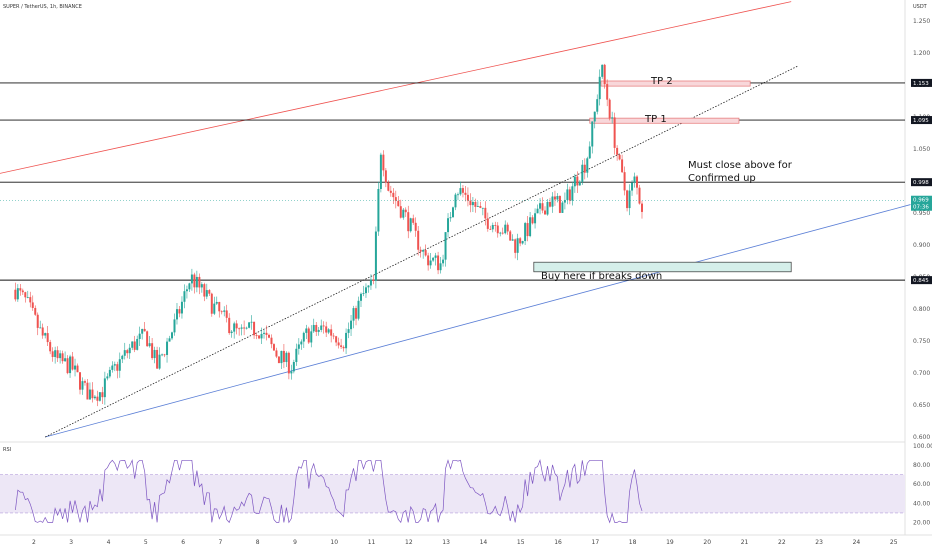 Image resolution: width=932 pixels, height=550 pixels. Describe the element at coordinates (921, 84) in the screenshot. I see `level-label-1.153: 1.153` at that location.